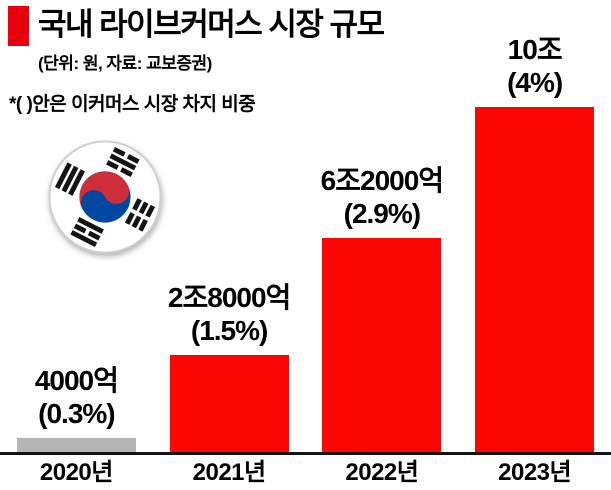 This screenshot has width=611, height=490. I want to click on bar-value-label: 4000억 (0.3%), so click(76, 397).